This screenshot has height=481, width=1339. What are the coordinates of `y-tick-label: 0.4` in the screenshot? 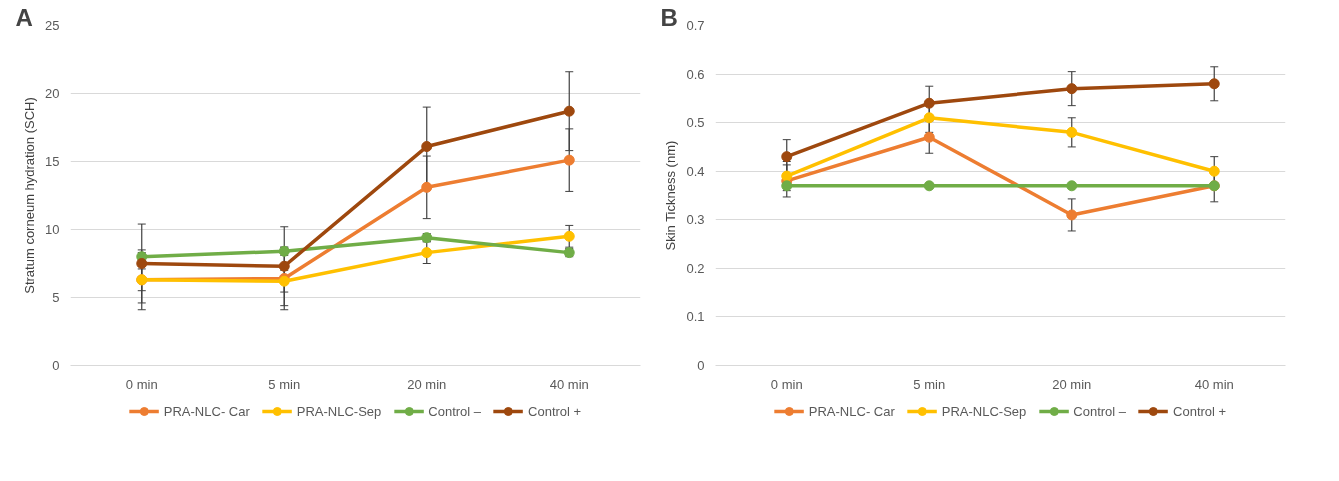 It's located at (695, 171).